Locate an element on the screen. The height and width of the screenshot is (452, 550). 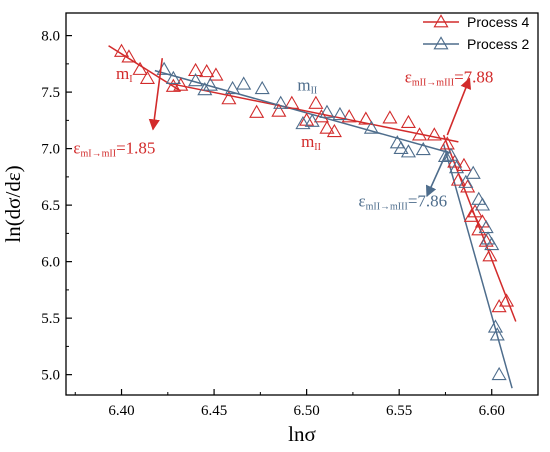
x-axis-label: lnσ is located at coordinates (302, 434).